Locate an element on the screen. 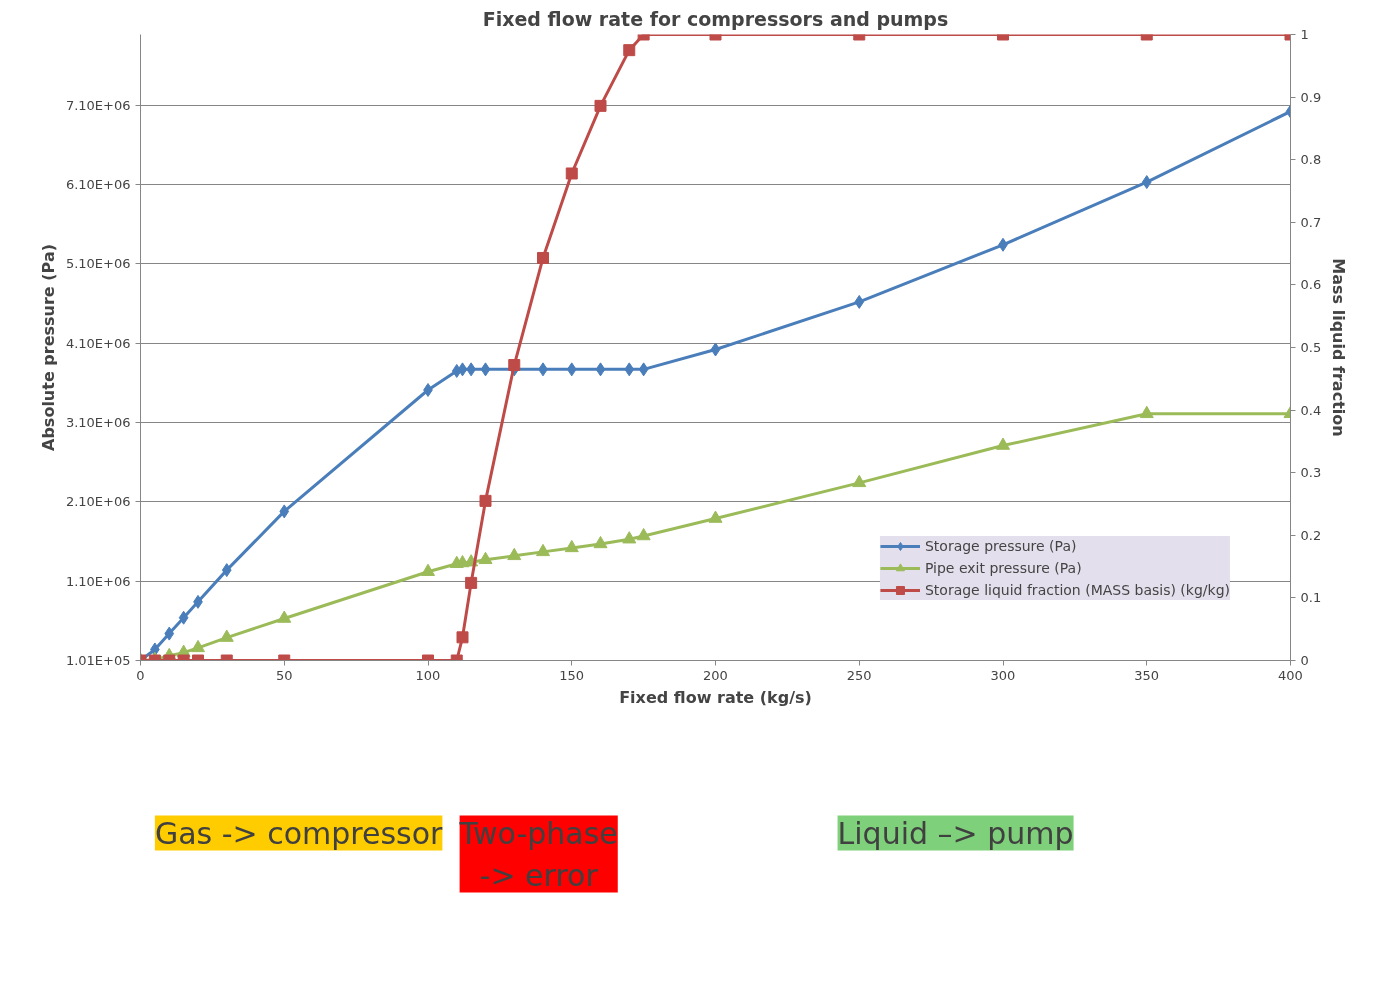  y-tick-label: 1.10E+06 is located at coordinates (98, 581).